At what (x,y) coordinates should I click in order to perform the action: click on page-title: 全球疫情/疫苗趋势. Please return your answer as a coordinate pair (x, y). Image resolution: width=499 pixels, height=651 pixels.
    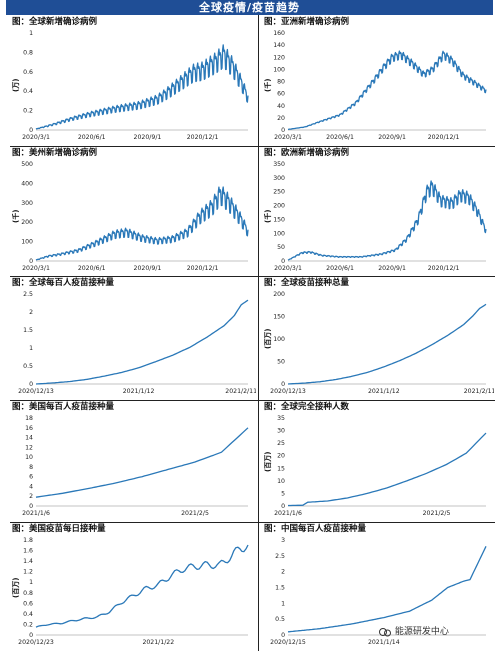
    Looking at the image, I should click on (249, 7).